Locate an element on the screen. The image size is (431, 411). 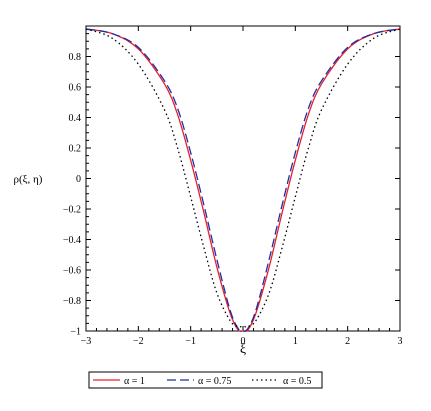
x-tick-label: −2 is located at coordinates (138, 341).